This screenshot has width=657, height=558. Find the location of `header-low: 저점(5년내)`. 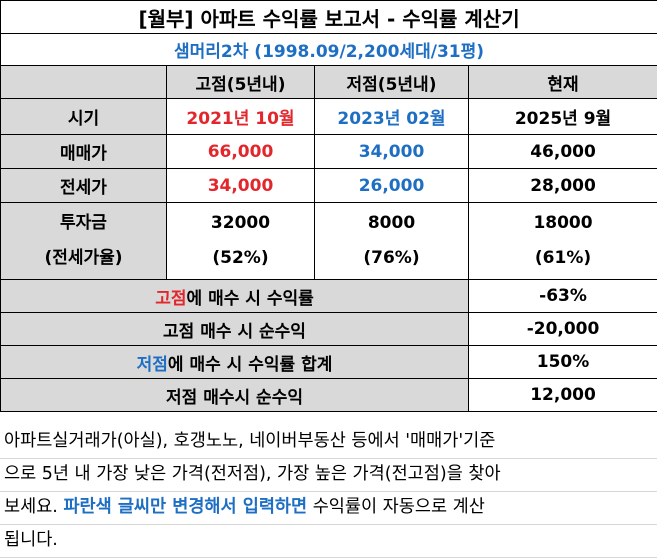

header-low: 저점(5년내) is located at coordinates (391, 82).